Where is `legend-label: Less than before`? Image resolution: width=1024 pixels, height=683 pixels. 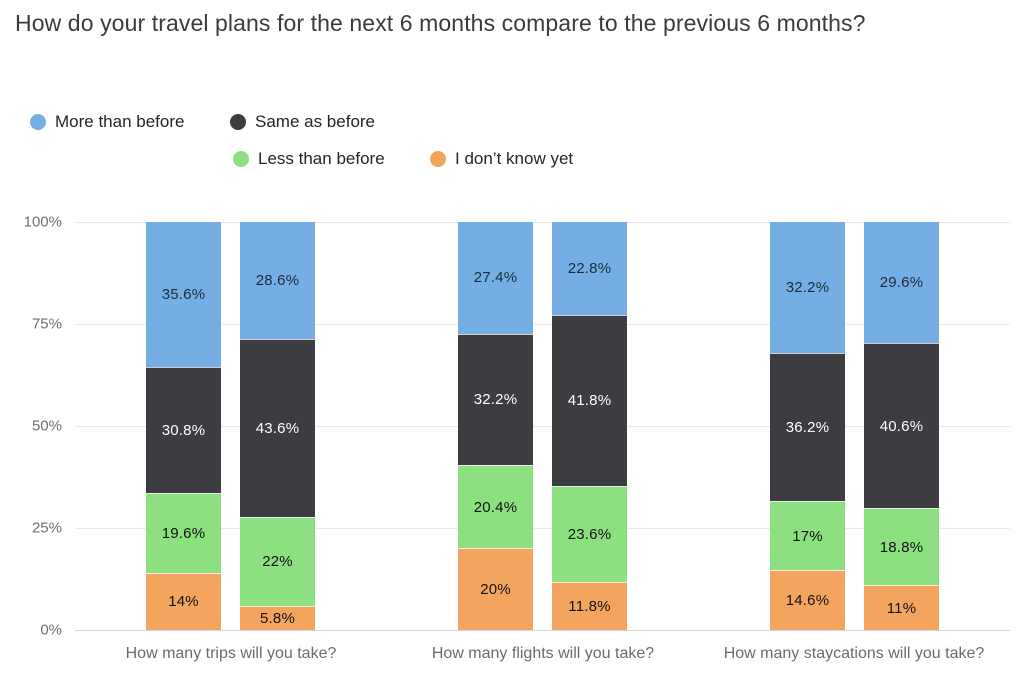 legend-label: Less than before is located at coordinates (321, 158).